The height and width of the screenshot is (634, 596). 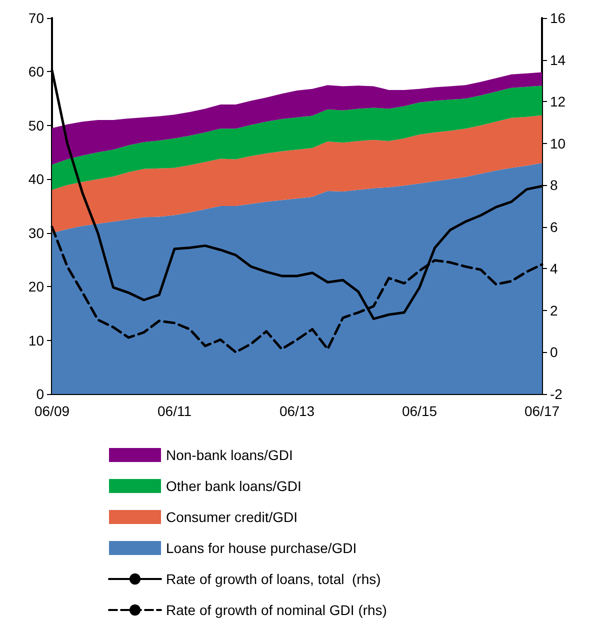 What do you see at coordinates (558, 143) in the screenshot?
I see `y2-tick-label: 10` at bounding box center [558, 143].